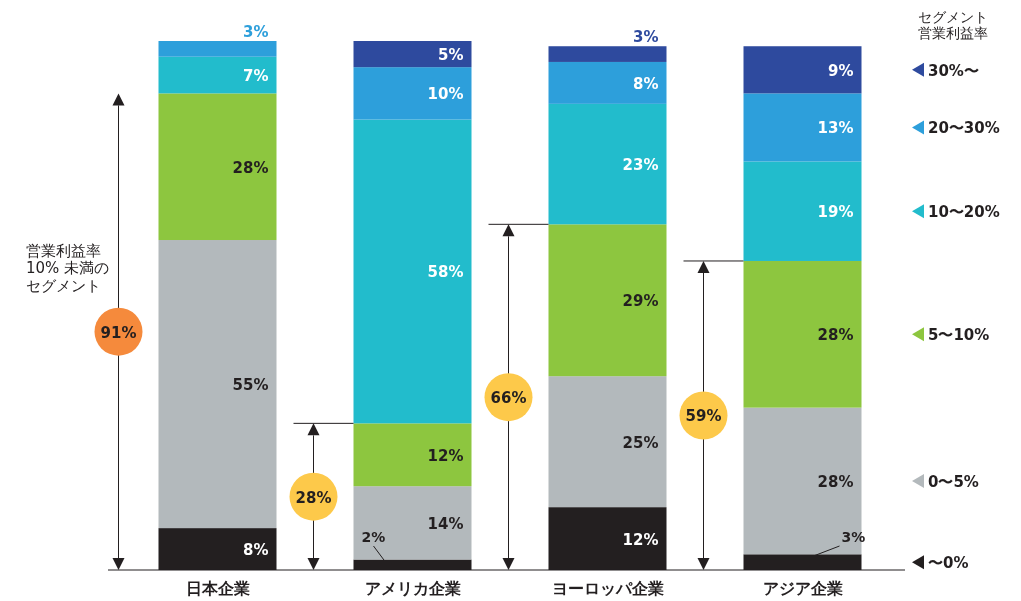 This screenshot has width=1021, height=601. Describe the element at coordinates (953, 70) in the screenshot. I see `legend-label: 30%〜` at that location.